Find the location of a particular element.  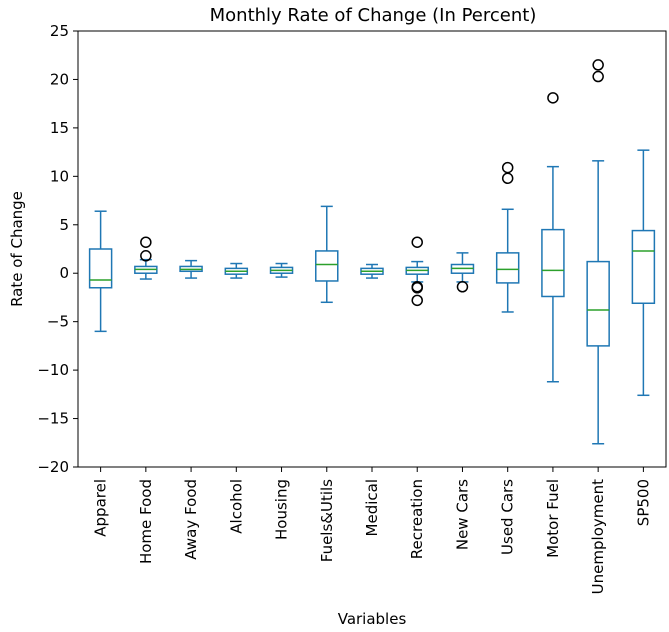

x-tick-label: Home Food is located at coordinates (146, 521).